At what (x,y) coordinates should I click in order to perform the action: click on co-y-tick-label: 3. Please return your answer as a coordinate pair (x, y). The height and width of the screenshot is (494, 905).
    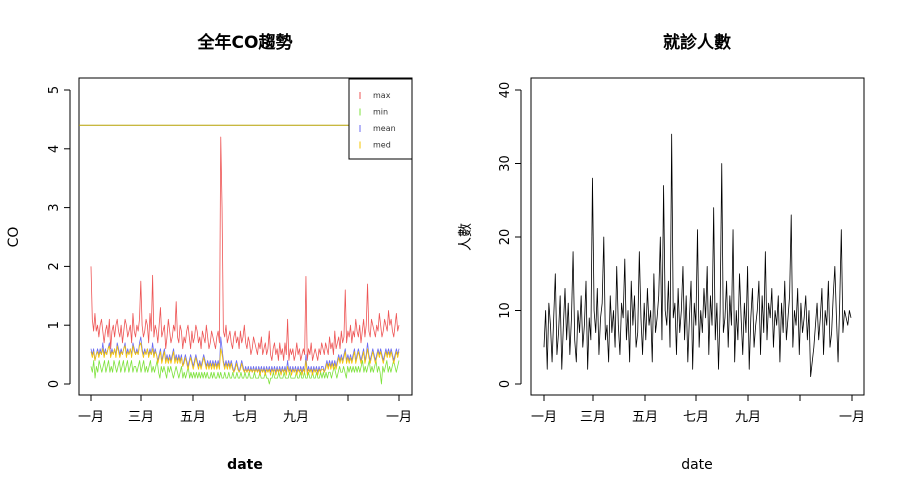
    Looking at the image, I should click on (54, 207).